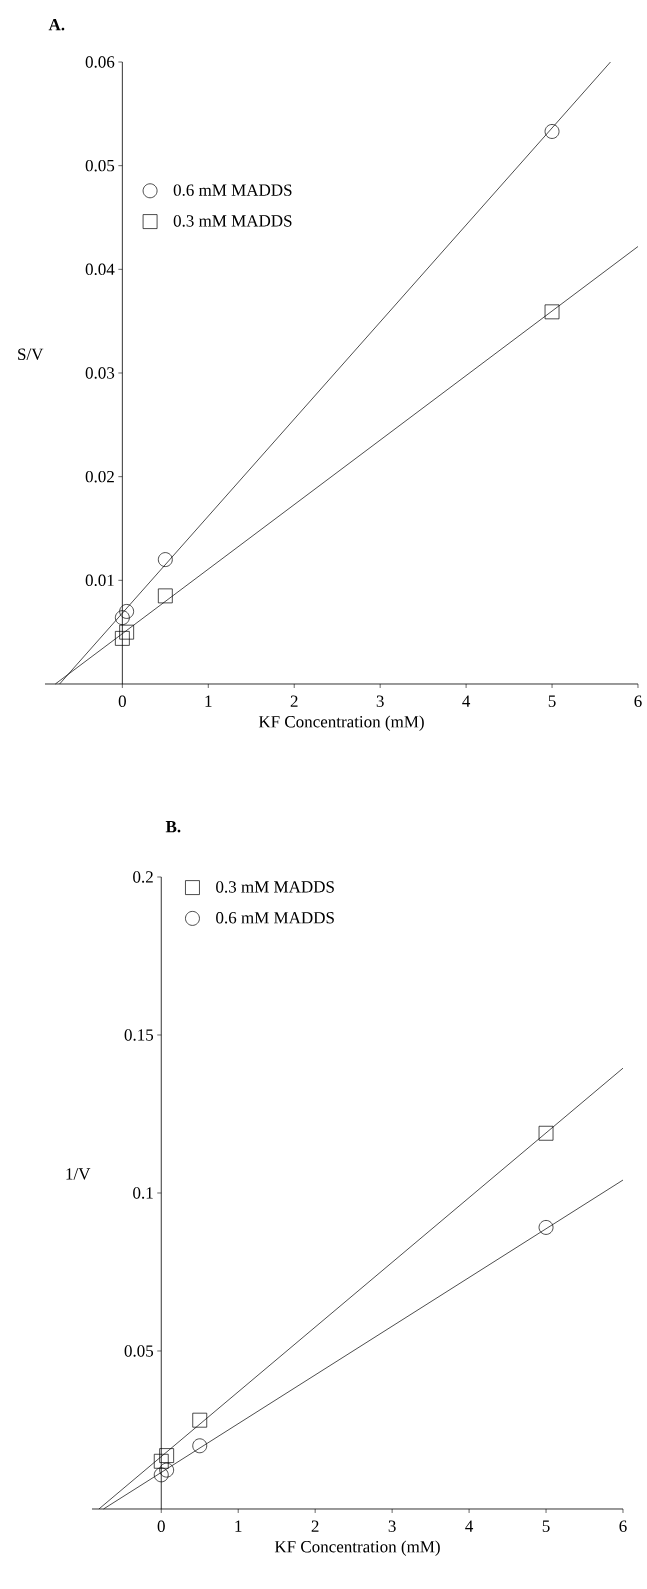  I want to click on y-tick-label: 0.06, so click(100, 62).